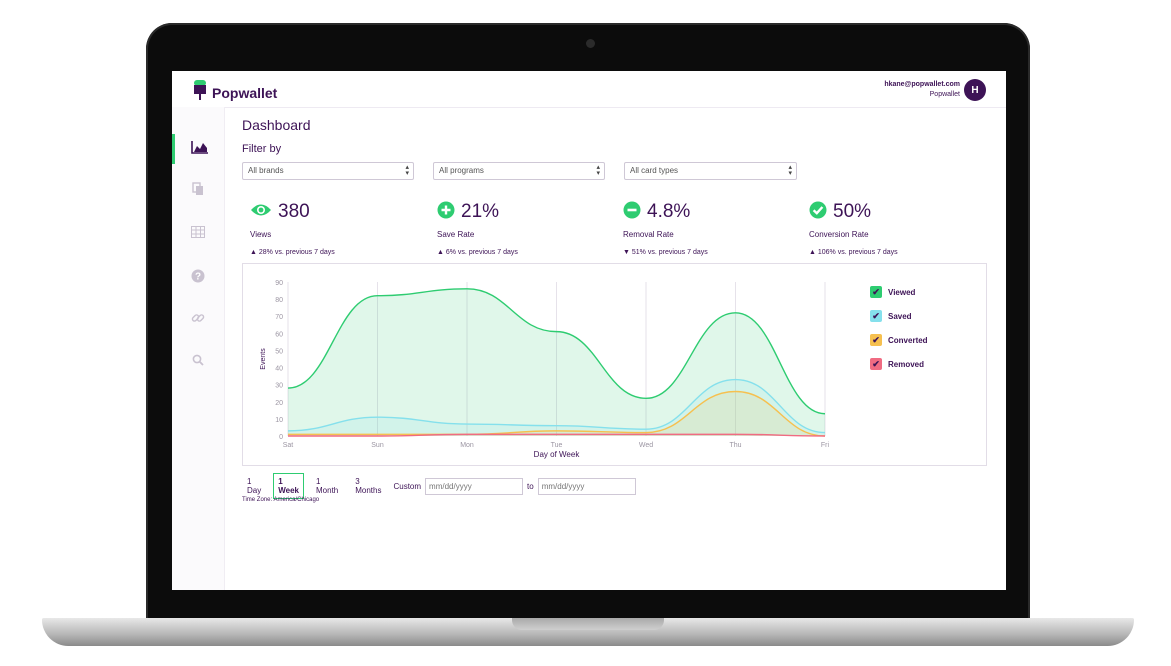  What do you see at coordinates (669, 211) in the screenshot?
I see `stat-value: 4.8%` at bounding box center [669, 211].